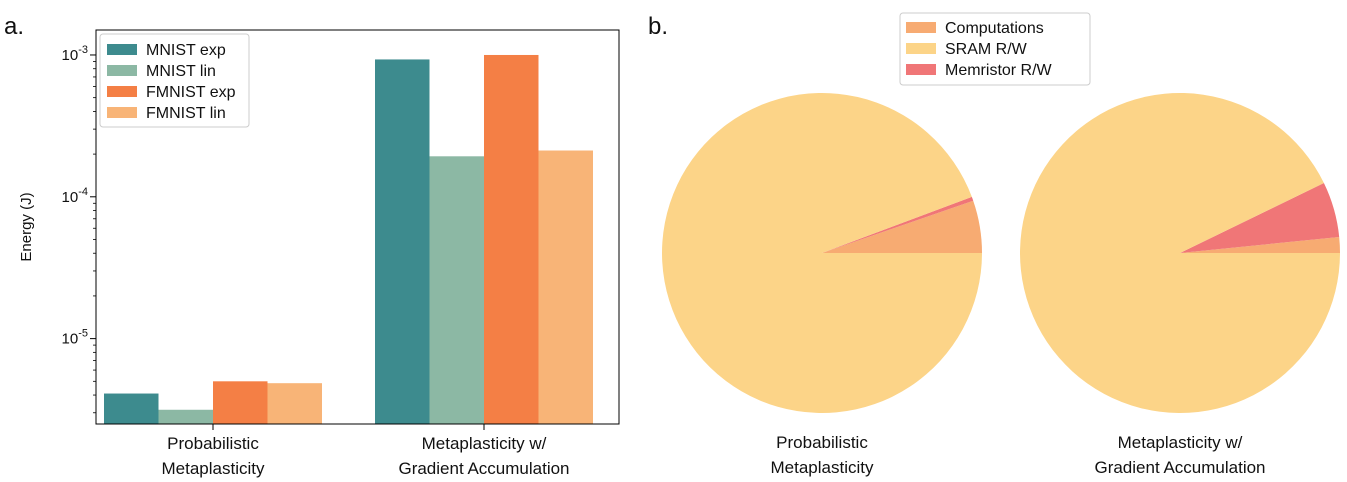  I want to click on y-tick-label: 10⁻³, so click(75, 54).